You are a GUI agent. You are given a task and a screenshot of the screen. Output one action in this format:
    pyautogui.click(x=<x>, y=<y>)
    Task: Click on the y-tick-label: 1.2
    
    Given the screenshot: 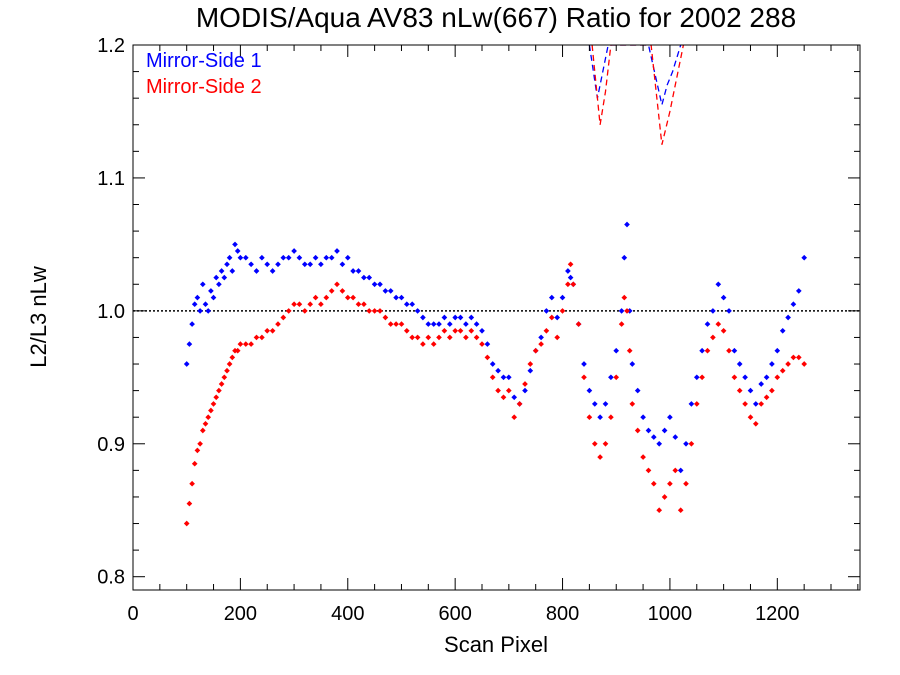 What is the action you would take?
    pyautogui.click(x=111, y=46)
    